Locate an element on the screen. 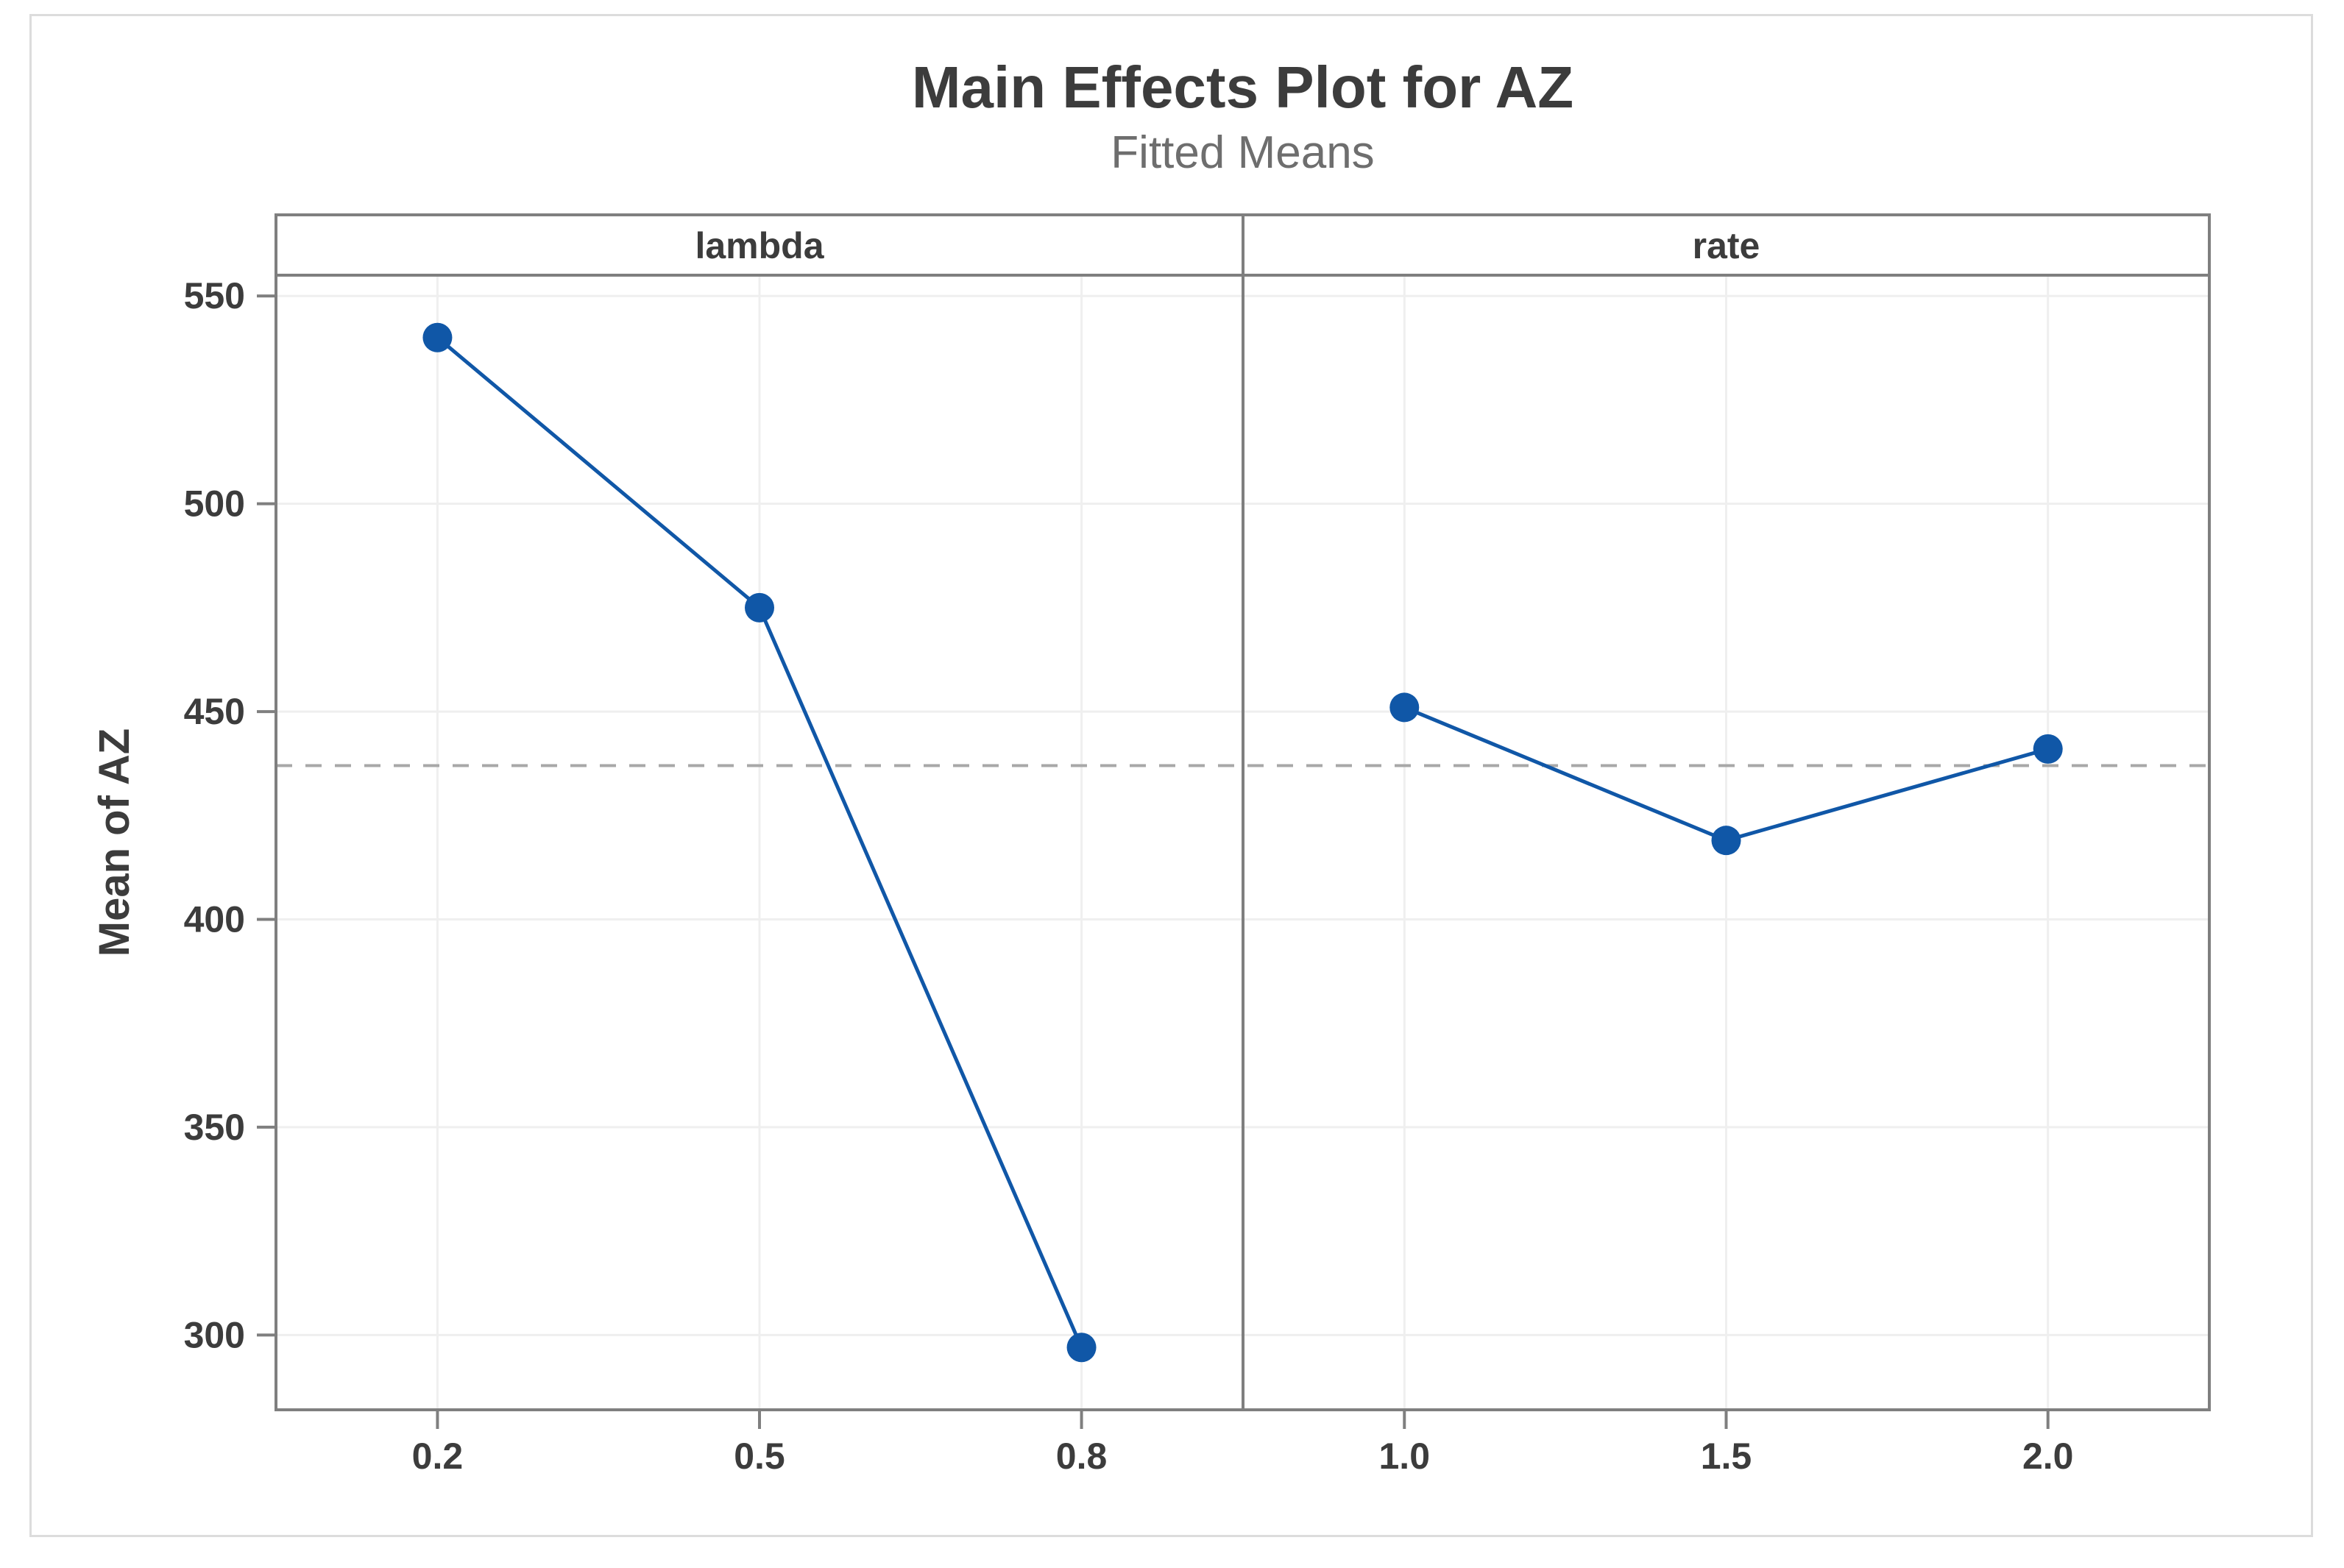  x-tick-label: 0.2 is located at coordinates (438, 1456).